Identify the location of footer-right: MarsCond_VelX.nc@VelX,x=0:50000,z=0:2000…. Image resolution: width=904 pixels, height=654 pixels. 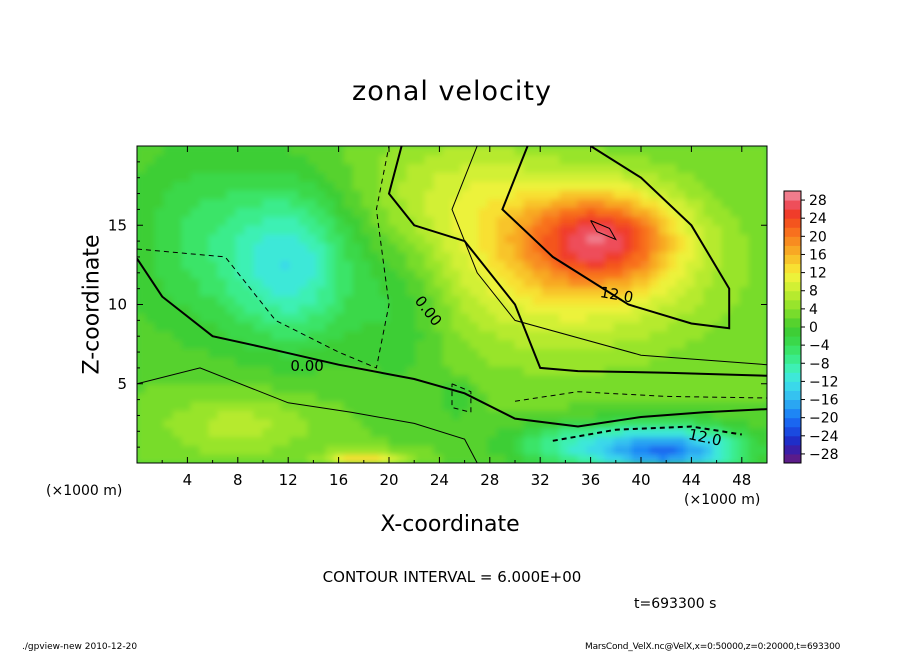
(713, 647).